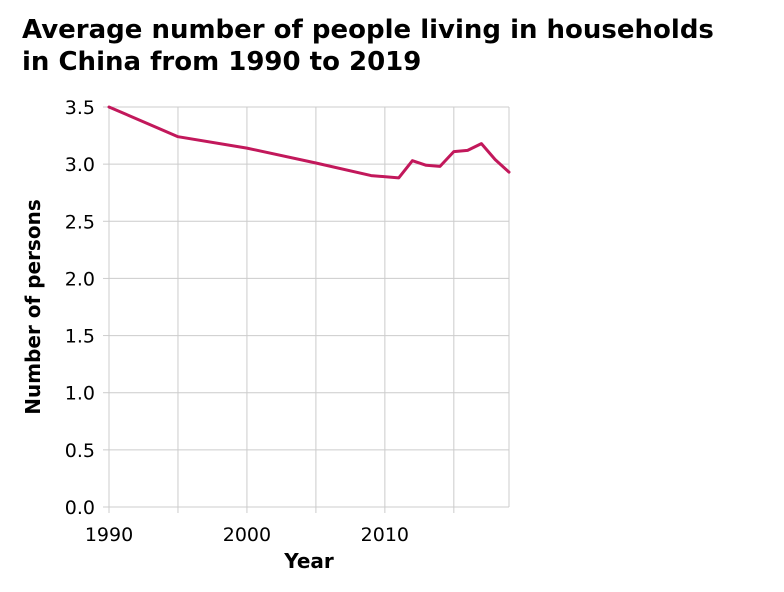  What do you see at coordinates (247, 535) in the screenshot?
I see `x-tick-label: 2000` at bounding box center [247, 535].